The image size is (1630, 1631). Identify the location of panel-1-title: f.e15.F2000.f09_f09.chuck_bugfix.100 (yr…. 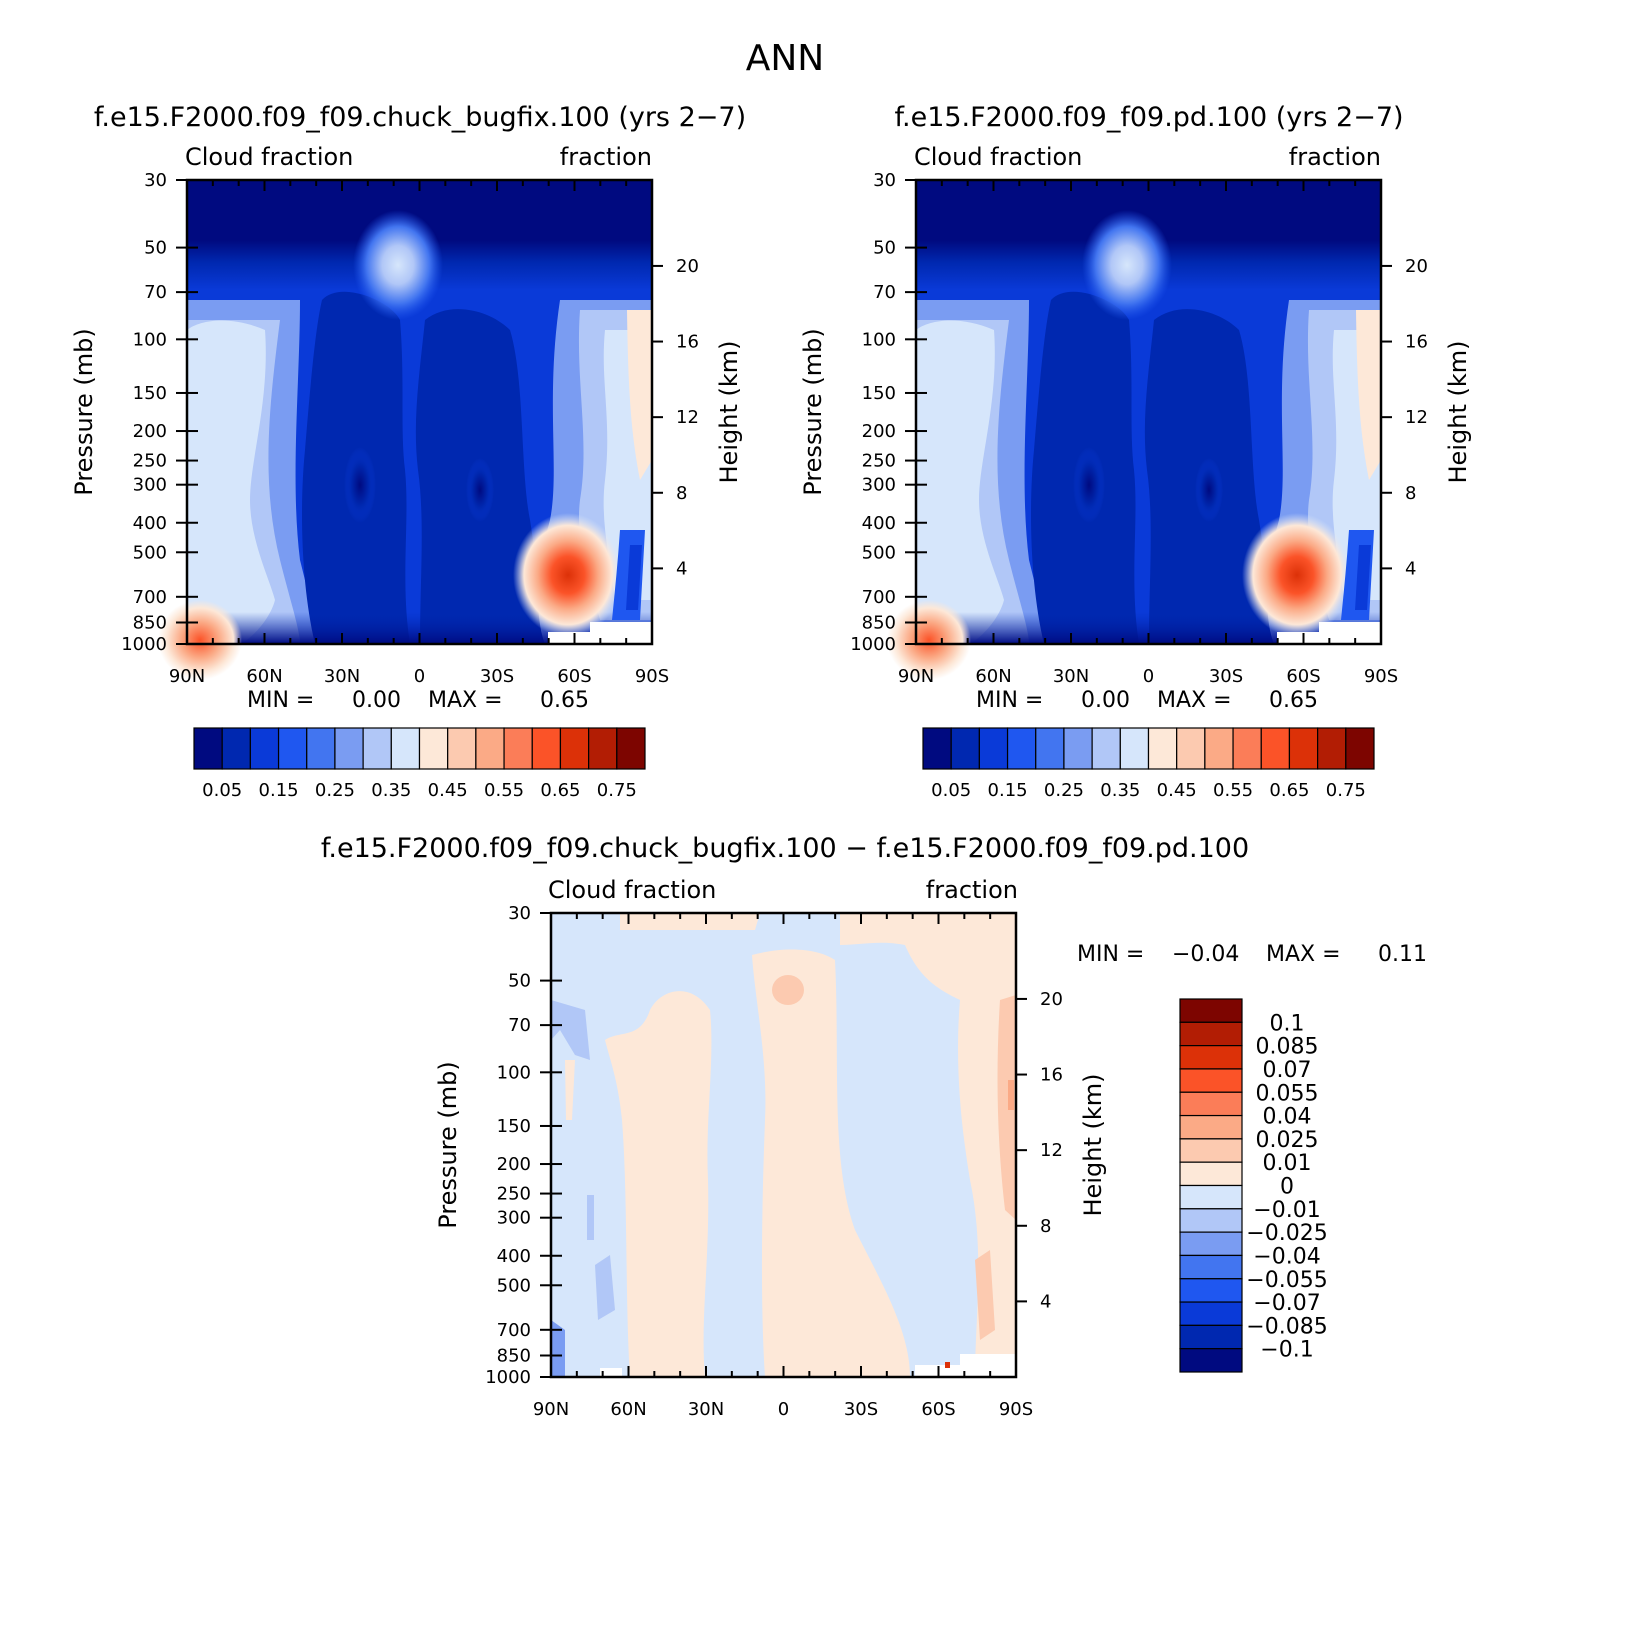
(420, 117).